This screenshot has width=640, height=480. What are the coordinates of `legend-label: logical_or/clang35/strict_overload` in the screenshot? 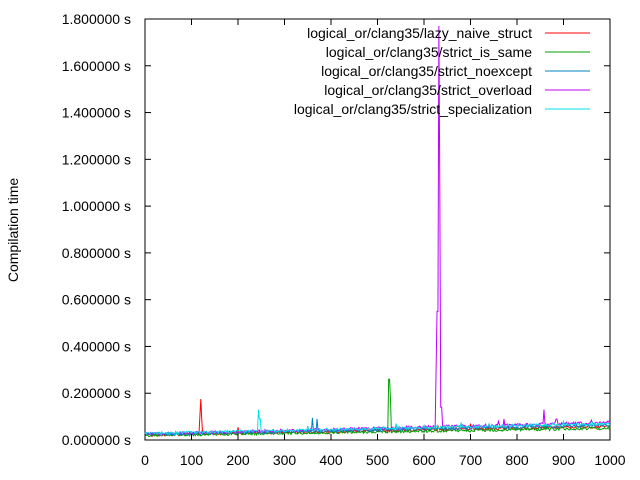 It's located at (428, 90).